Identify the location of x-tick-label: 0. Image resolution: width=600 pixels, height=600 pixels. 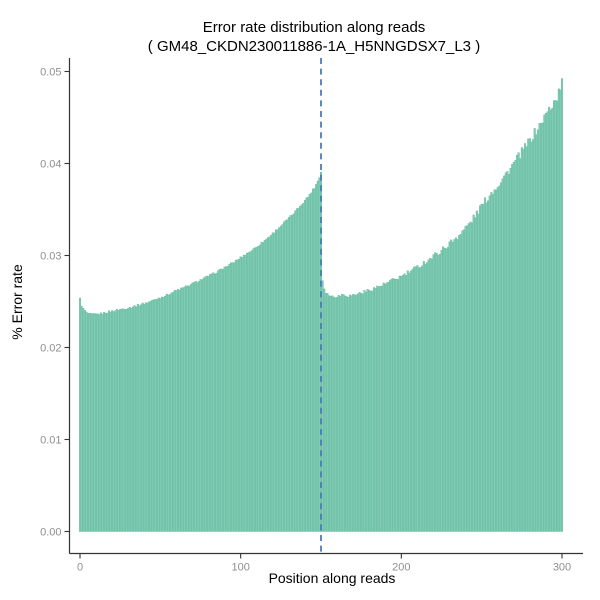
(80, 568).